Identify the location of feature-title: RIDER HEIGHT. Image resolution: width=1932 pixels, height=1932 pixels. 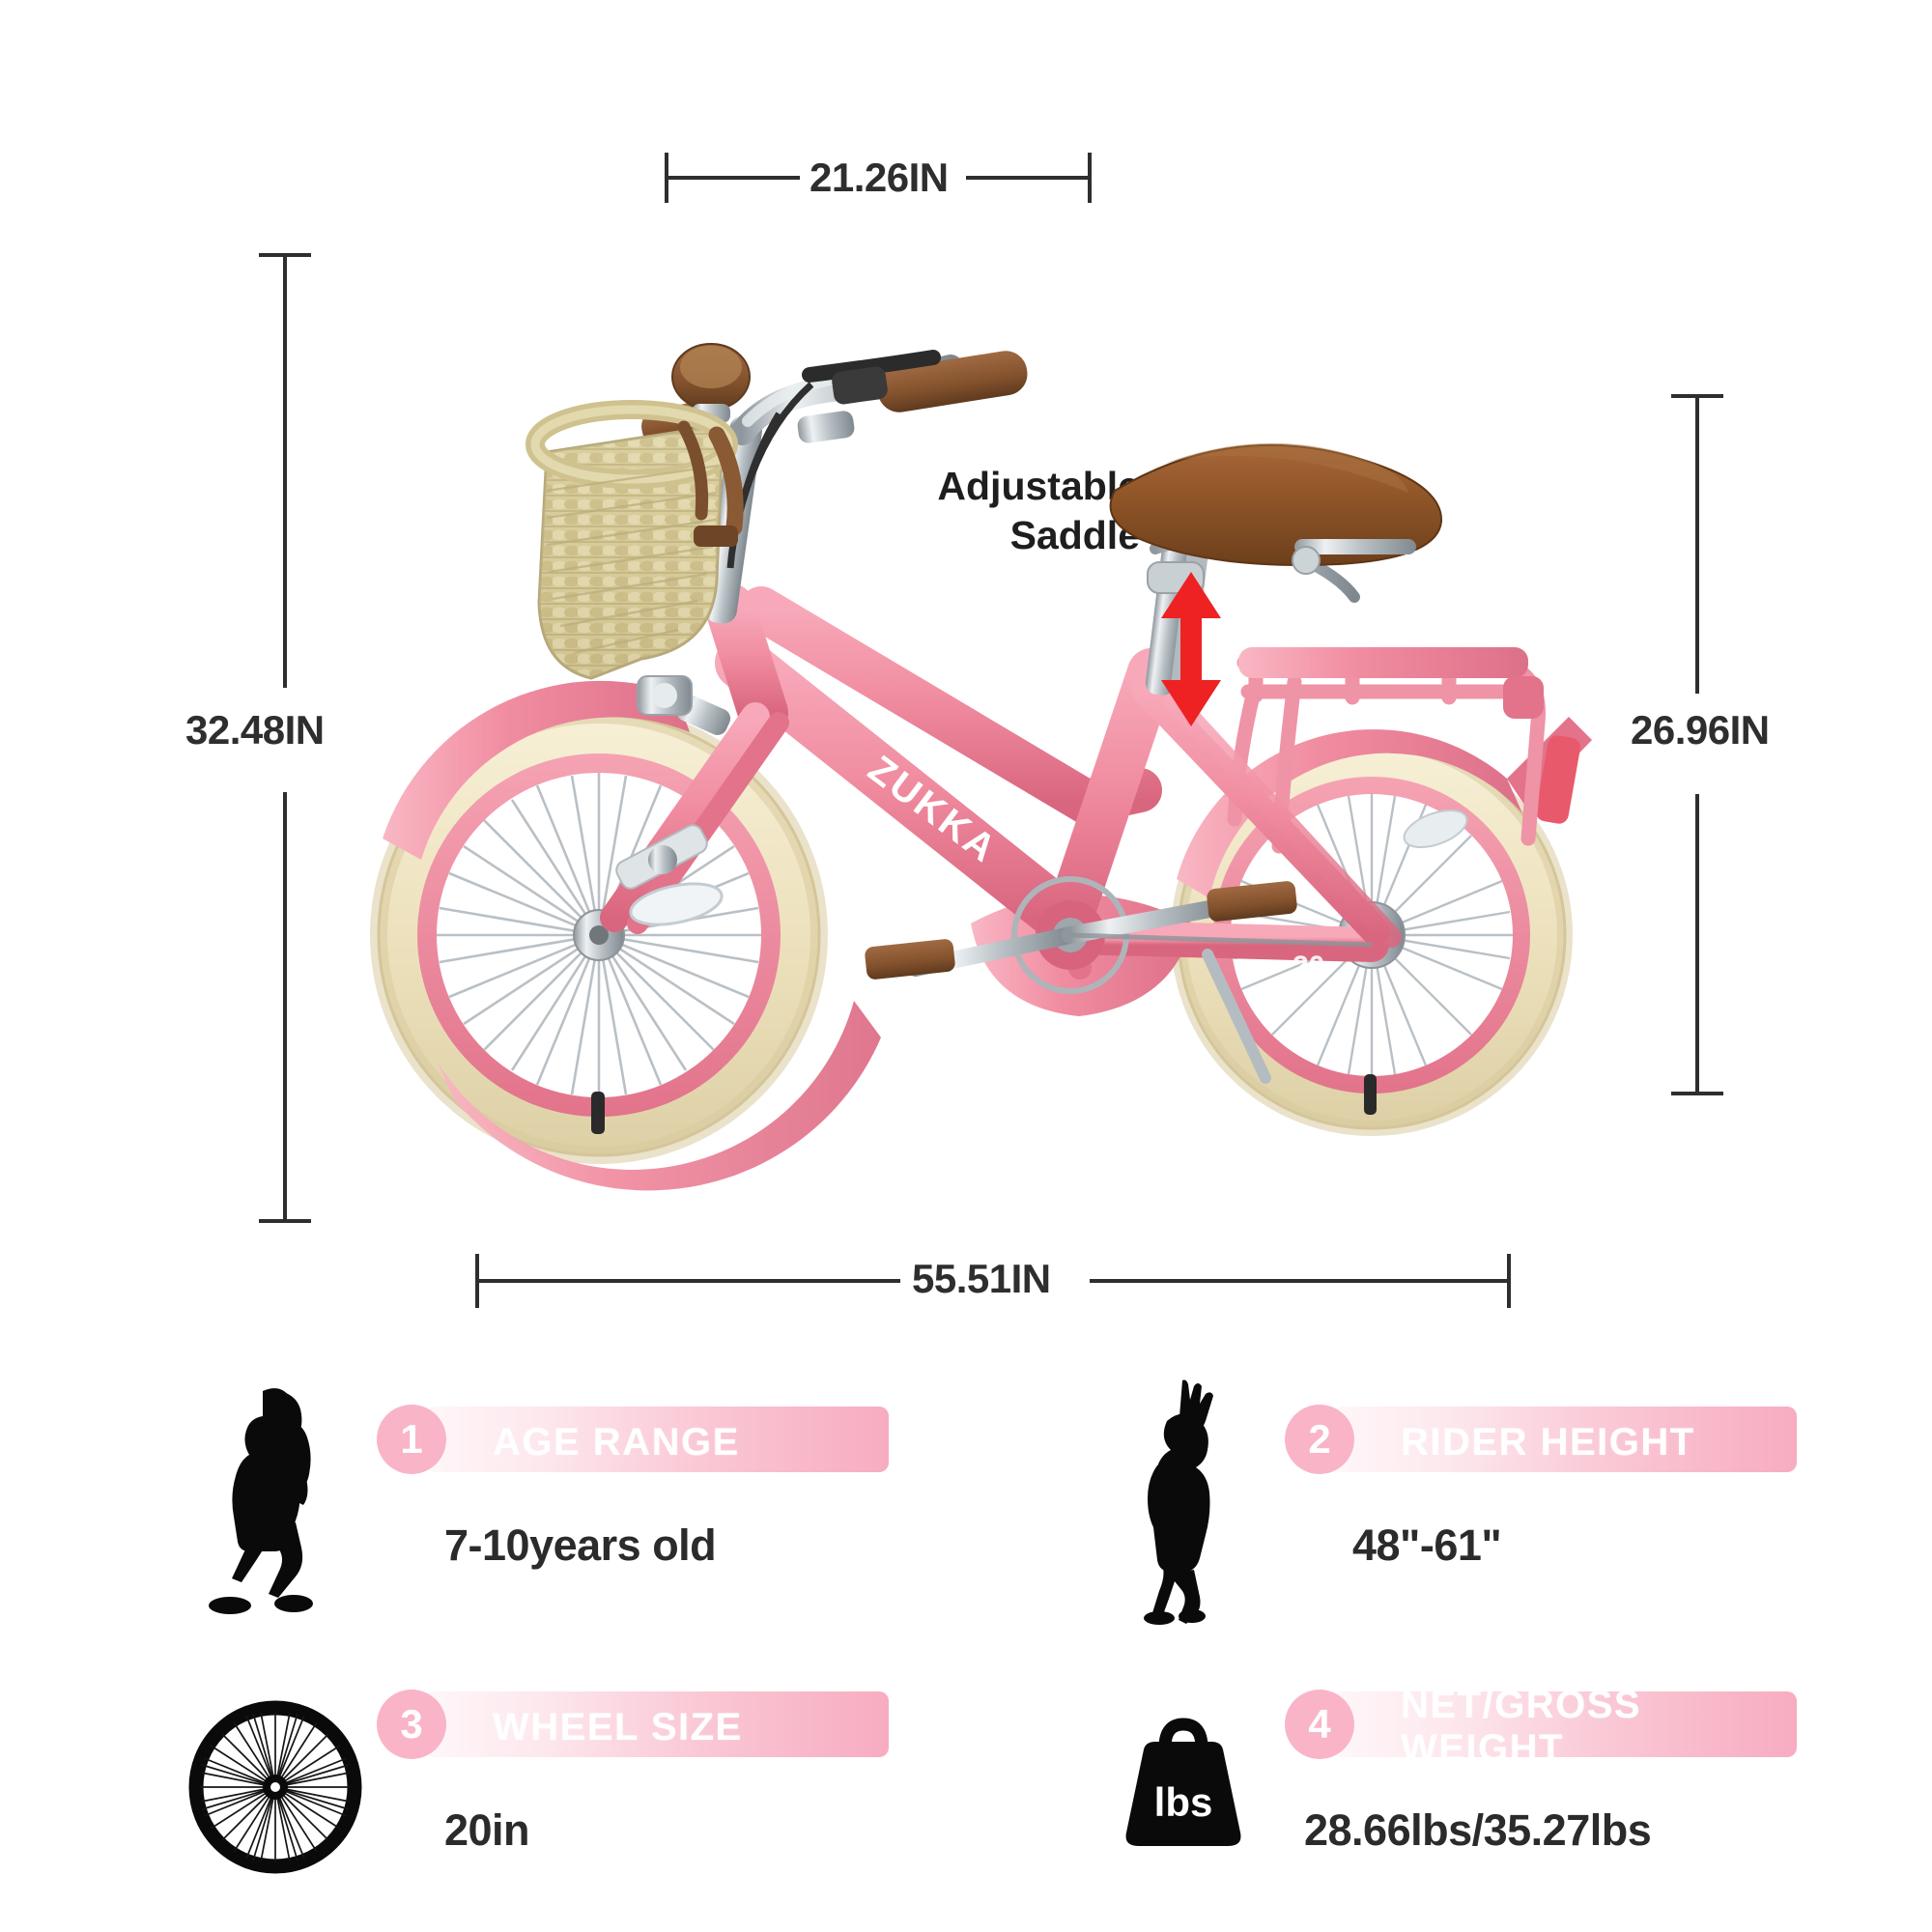
(1548, 1441).